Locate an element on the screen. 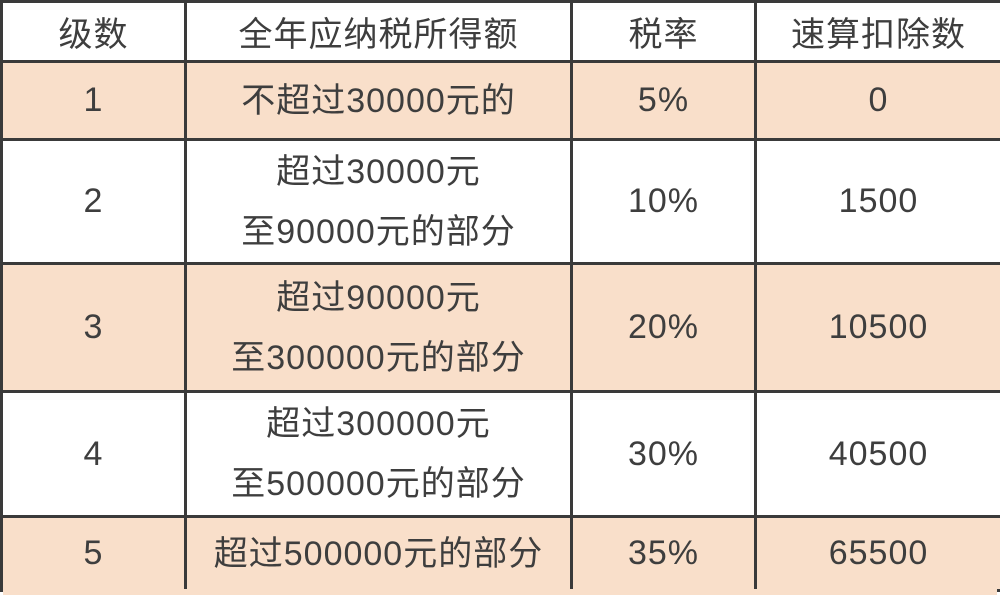  income-line-1: 超过500000元的部分 is located at coordinates (378, 553).